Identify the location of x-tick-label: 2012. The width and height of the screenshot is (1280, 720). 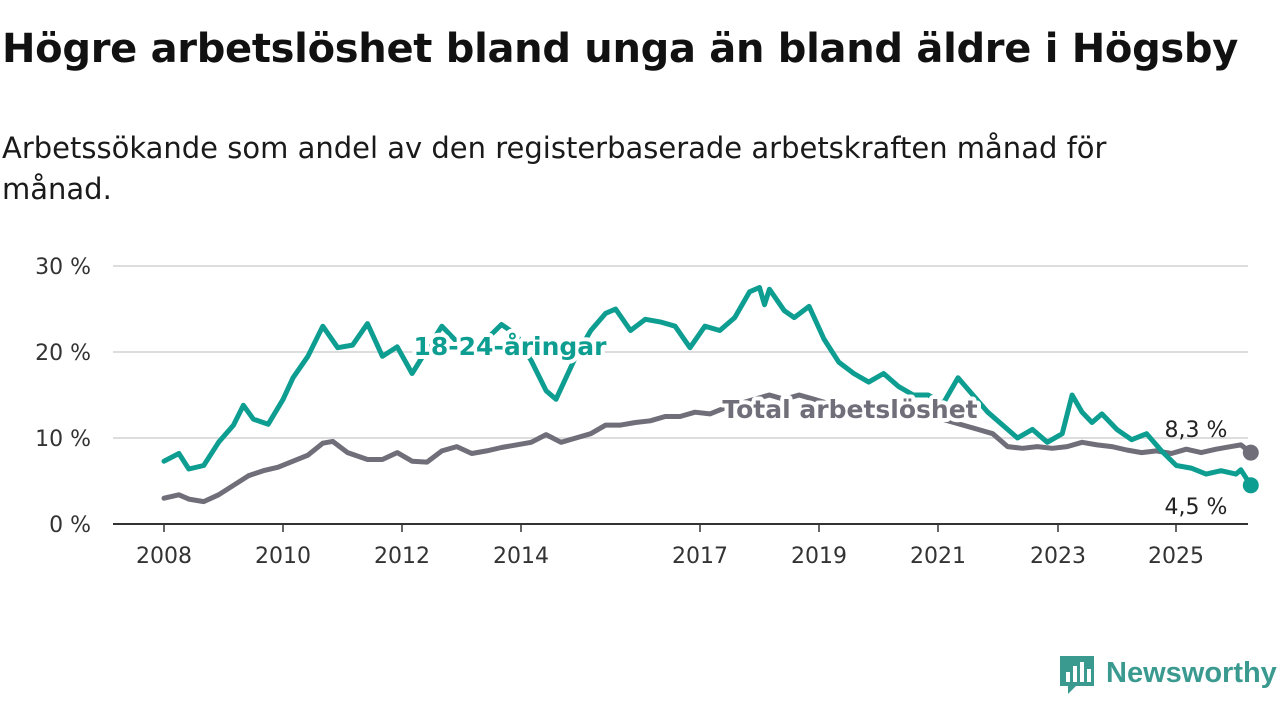
(402, 556).